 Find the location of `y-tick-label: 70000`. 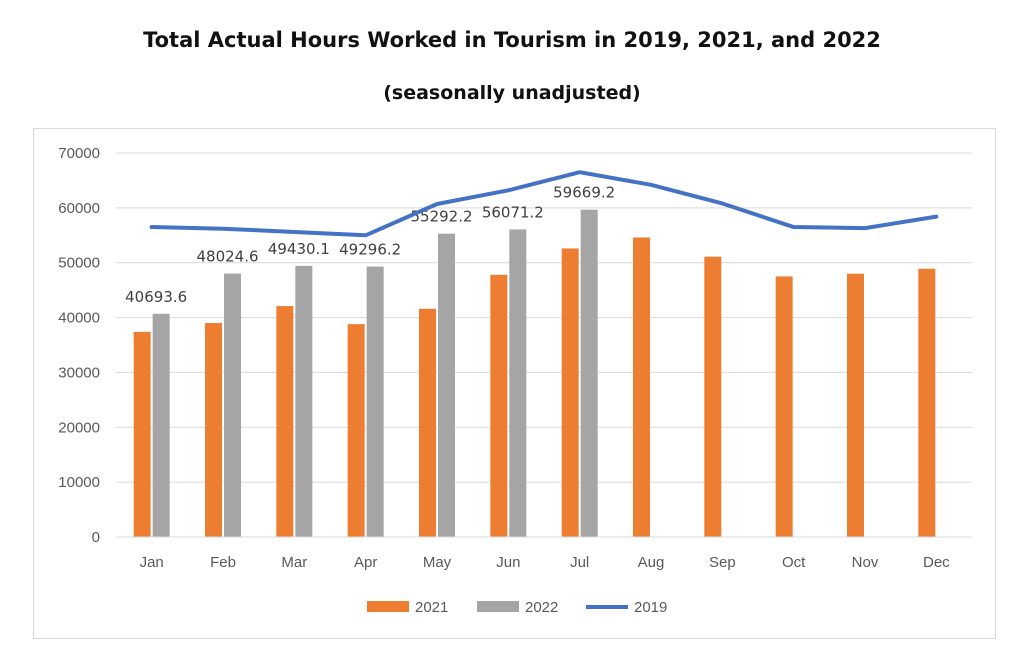

y-tick-label: 70000 is located at coordinates (79, 153).